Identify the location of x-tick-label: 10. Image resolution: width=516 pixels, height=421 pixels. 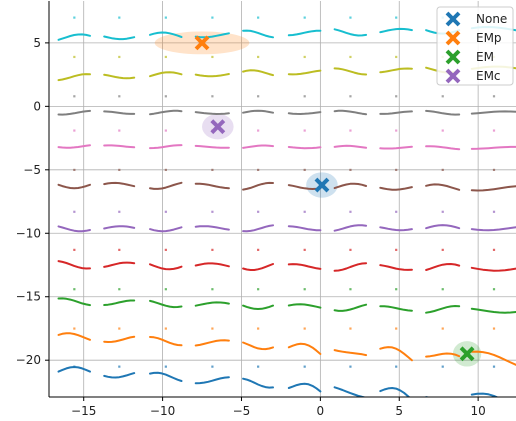
(477, 411).